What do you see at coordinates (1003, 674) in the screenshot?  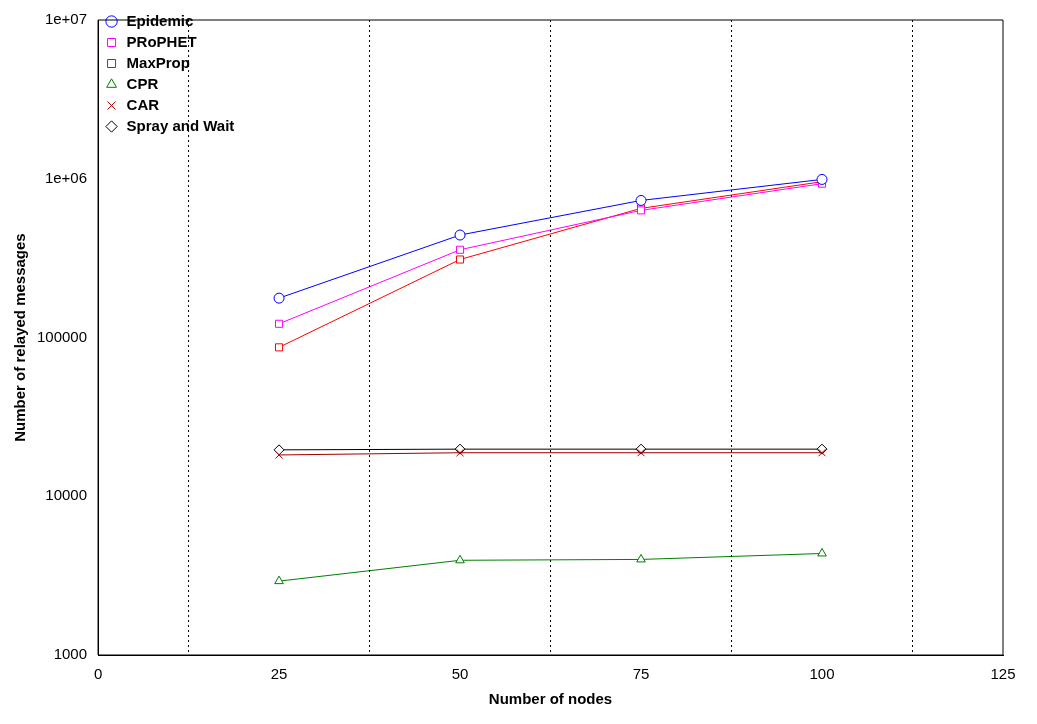 I see `x-tick-label: 125` at bounding box center [1003, 674].